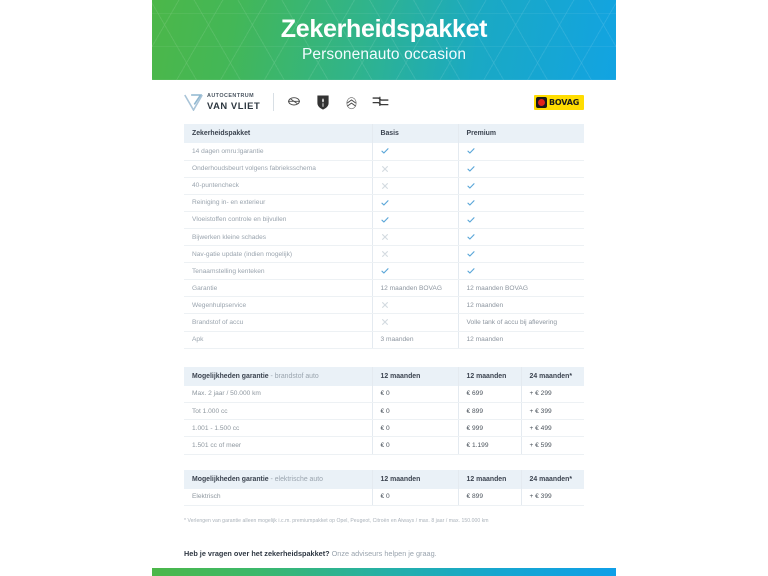  Describe the element at coordinates (384, 572) in the screenshot. I see `footer-gradient-bar` at that location.